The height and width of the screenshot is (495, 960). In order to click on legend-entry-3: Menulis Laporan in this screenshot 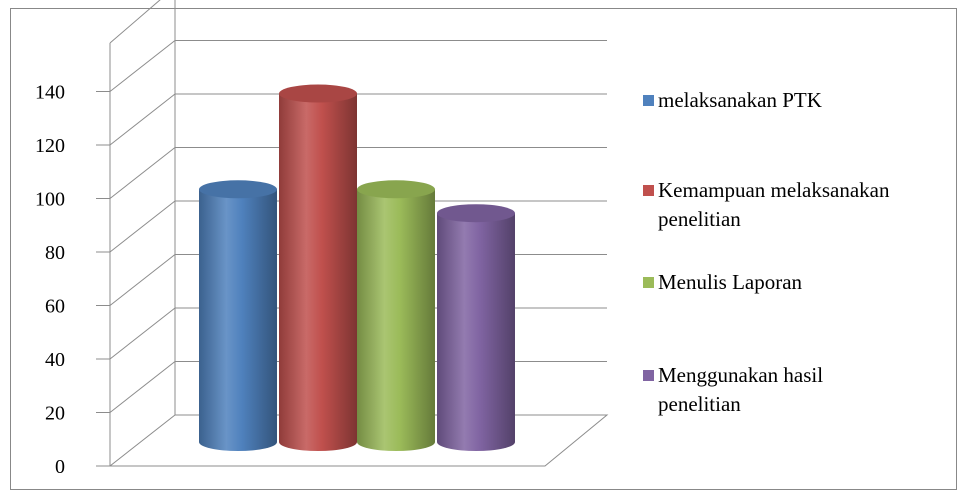, I will do `click(723, 282)`.